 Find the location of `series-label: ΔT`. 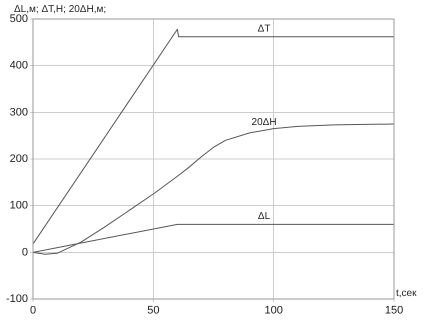

series-label: ΔT is located at coordinates (264, 28).